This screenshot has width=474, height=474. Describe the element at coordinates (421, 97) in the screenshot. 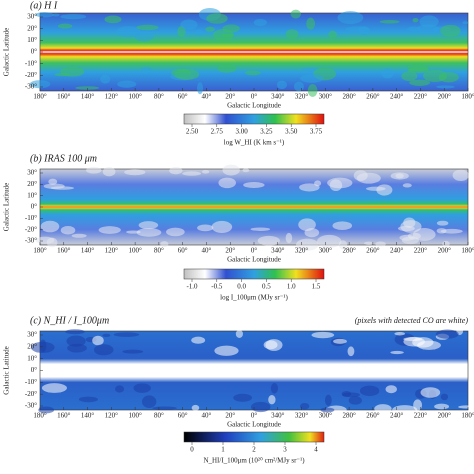

I see `longitude-tick-label: 220°` at that location.